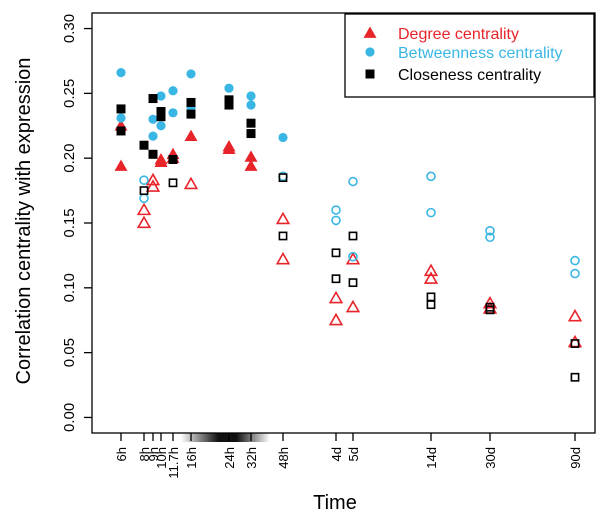  What do you see at coordinates (69, 28) in the screenshot?
I see `y-tick-label: 0.30` at bounding box center [69, 28].